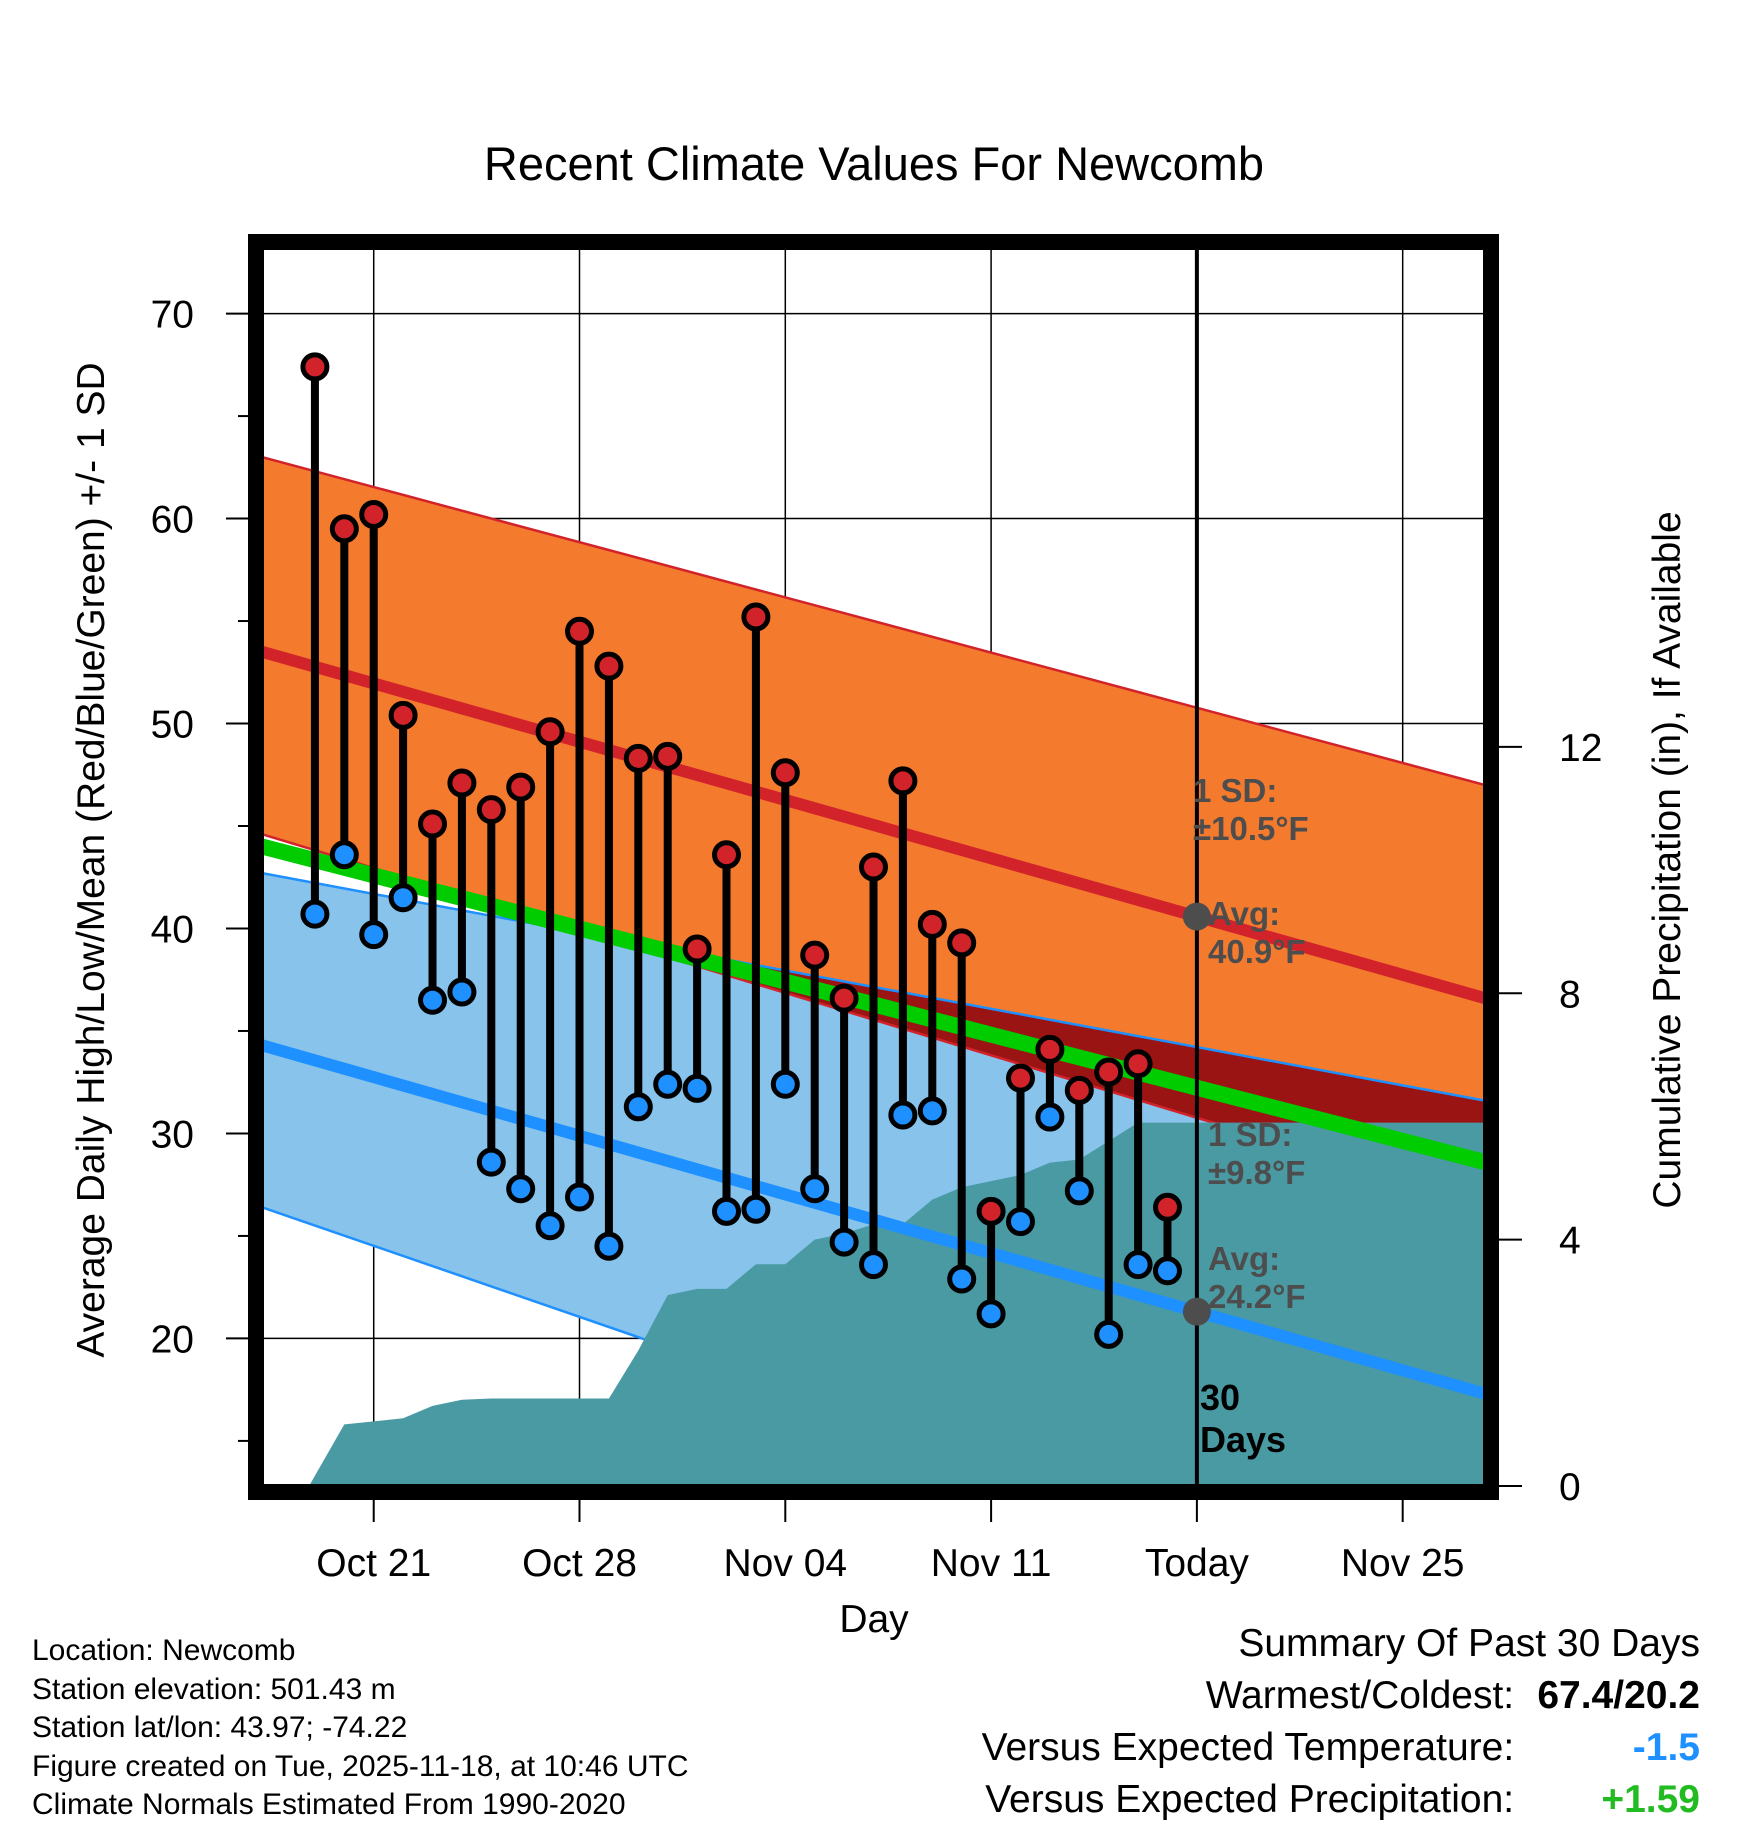 This screenshot has height=1828, width=1748. Describe the element at coordinates (329, 1804) in the screenshot. I see `normals-text: Climate Normals Estimated From 1990-2020` at that location.